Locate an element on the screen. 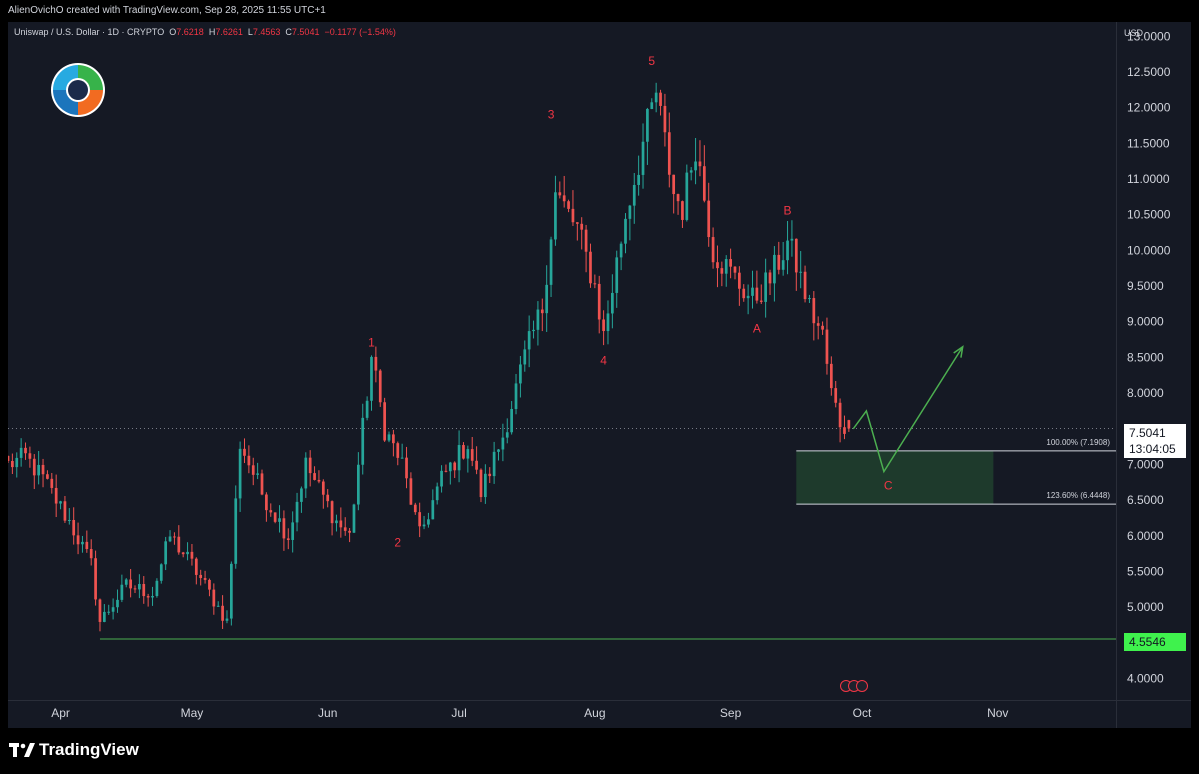  event-badge-icon is located at coordinates (862, 686).